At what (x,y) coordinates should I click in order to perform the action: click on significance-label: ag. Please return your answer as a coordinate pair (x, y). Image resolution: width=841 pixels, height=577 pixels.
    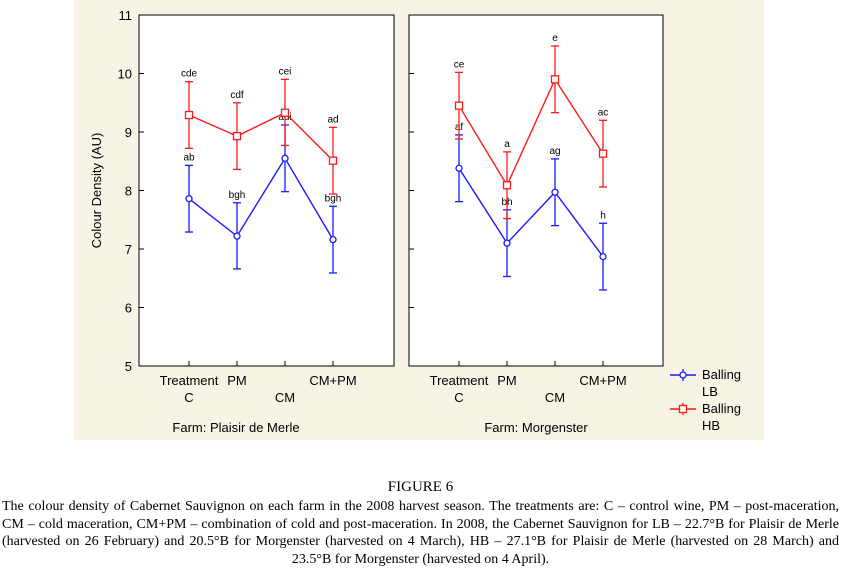
    Looking at the image, I should click on (554, 151).